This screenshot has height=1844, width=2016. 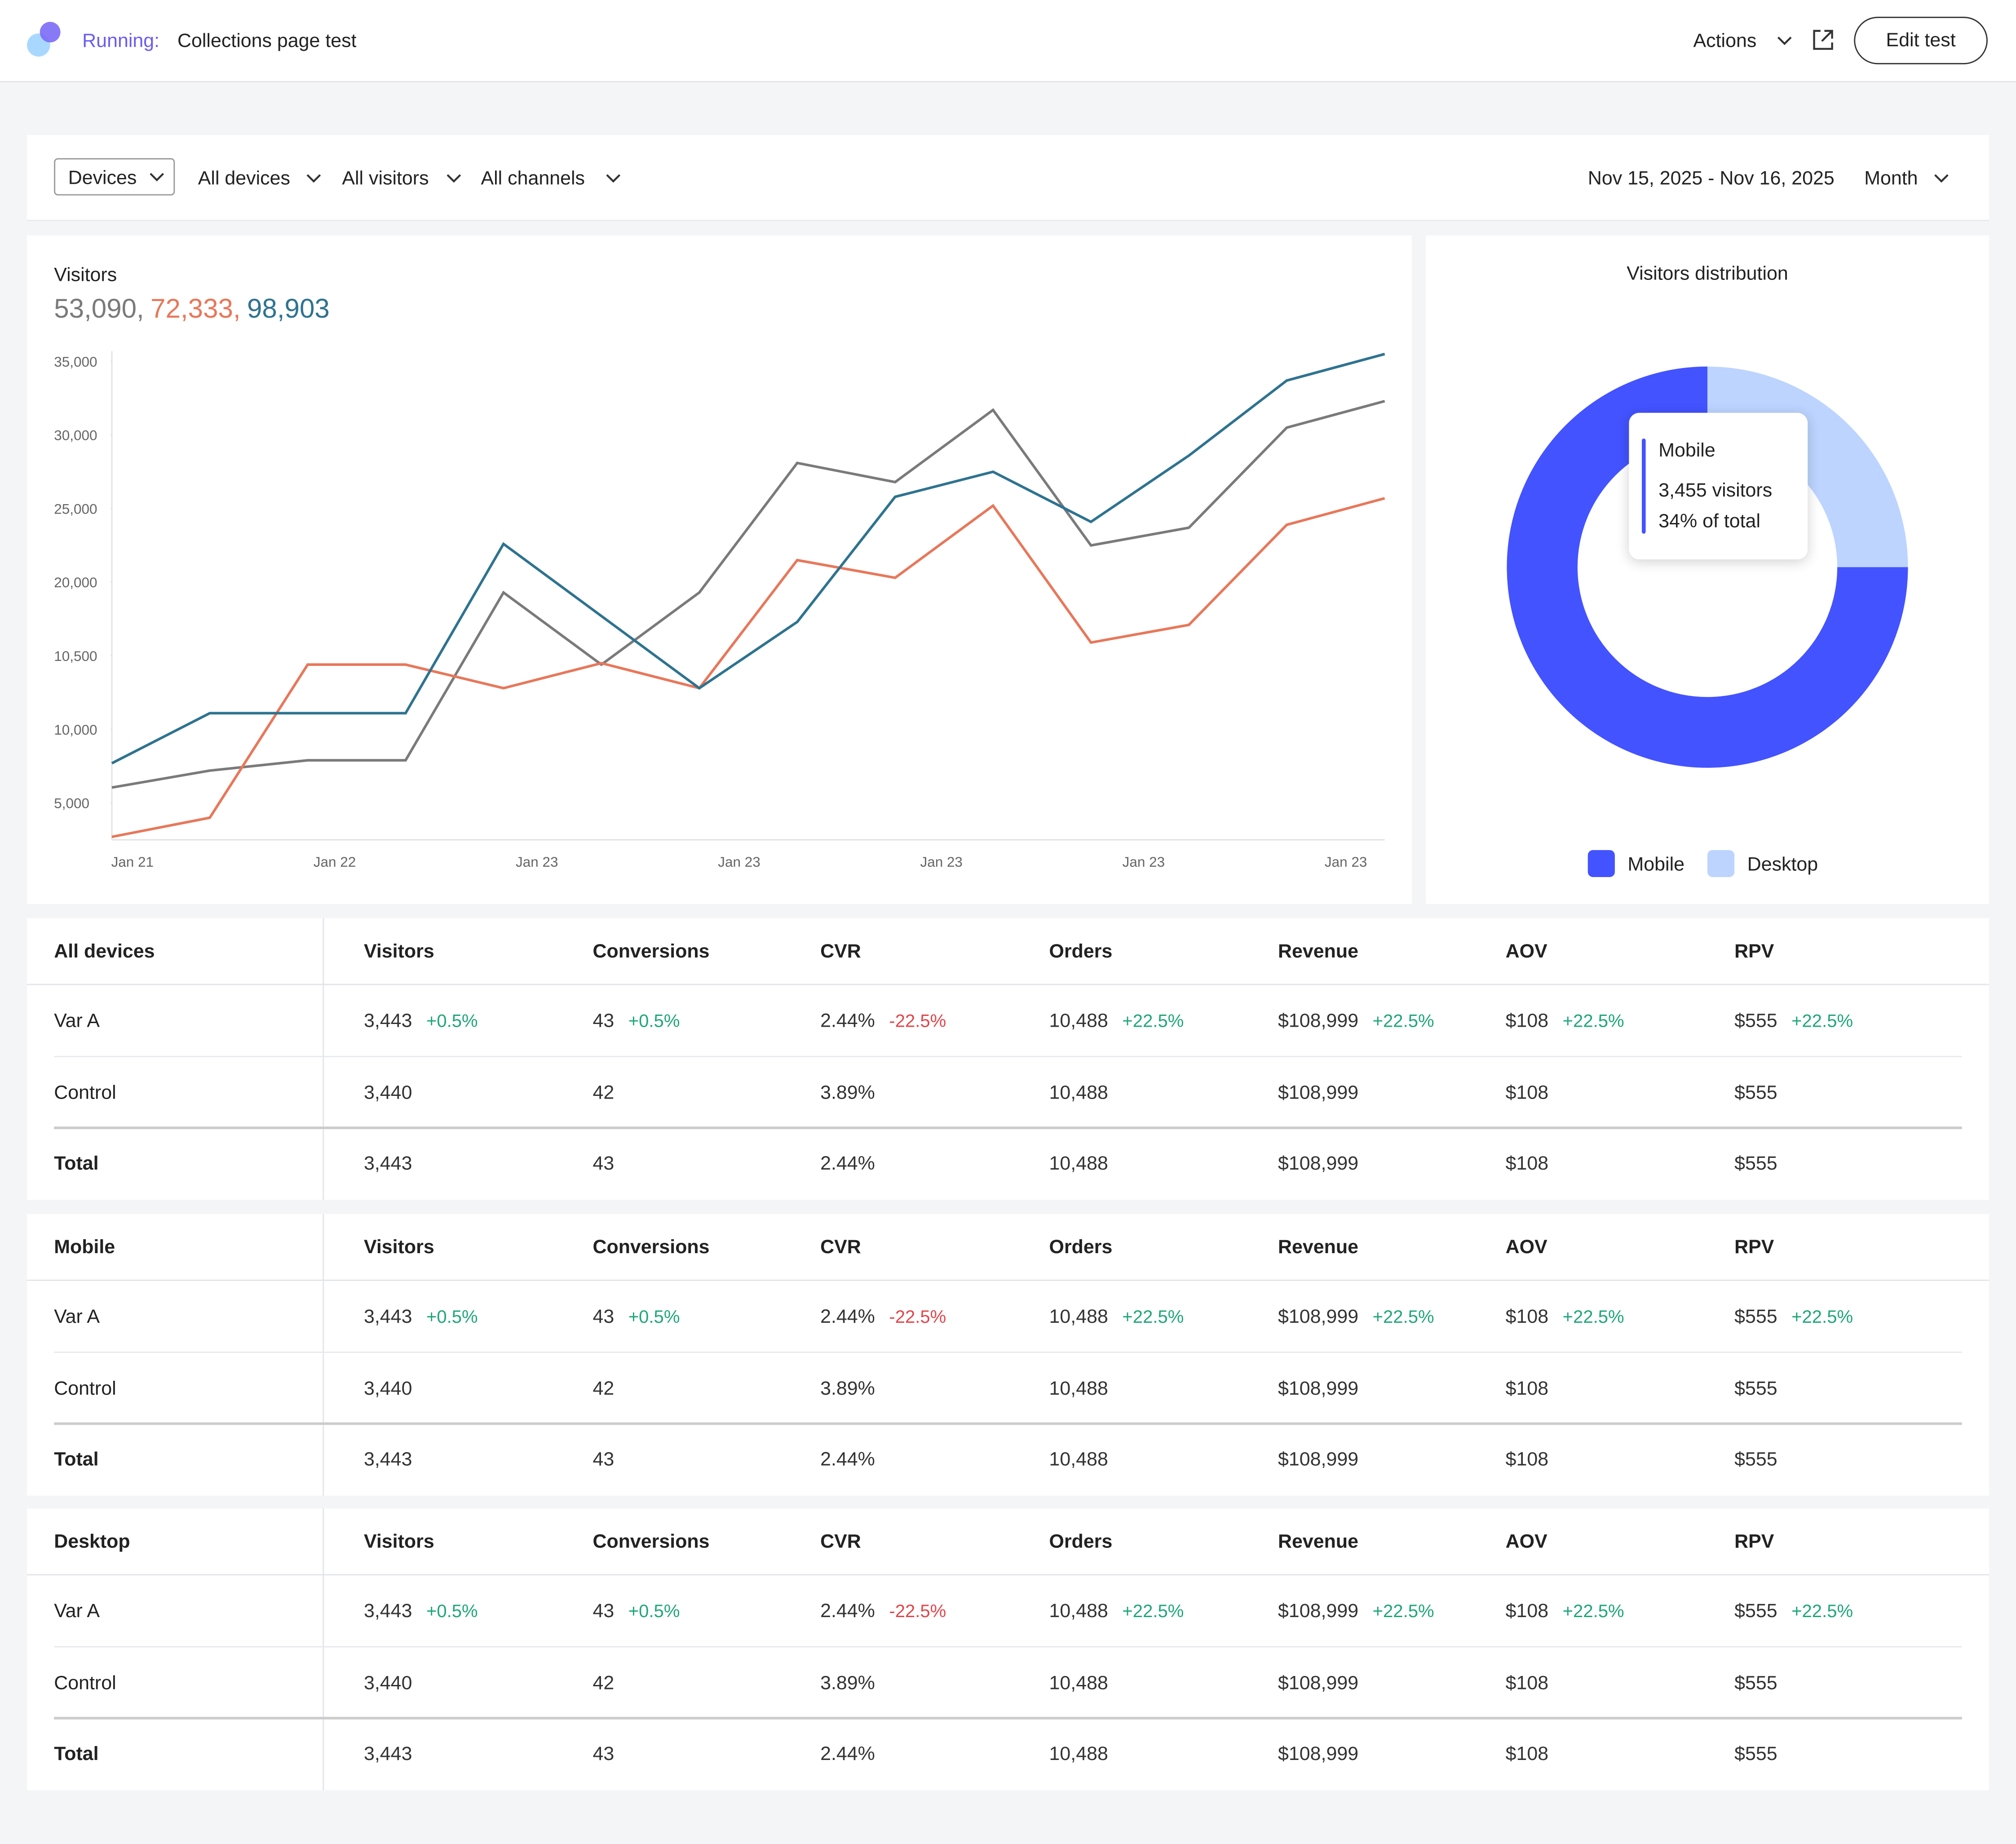 I want to click on chevron-path, so click(x=157, y=177).